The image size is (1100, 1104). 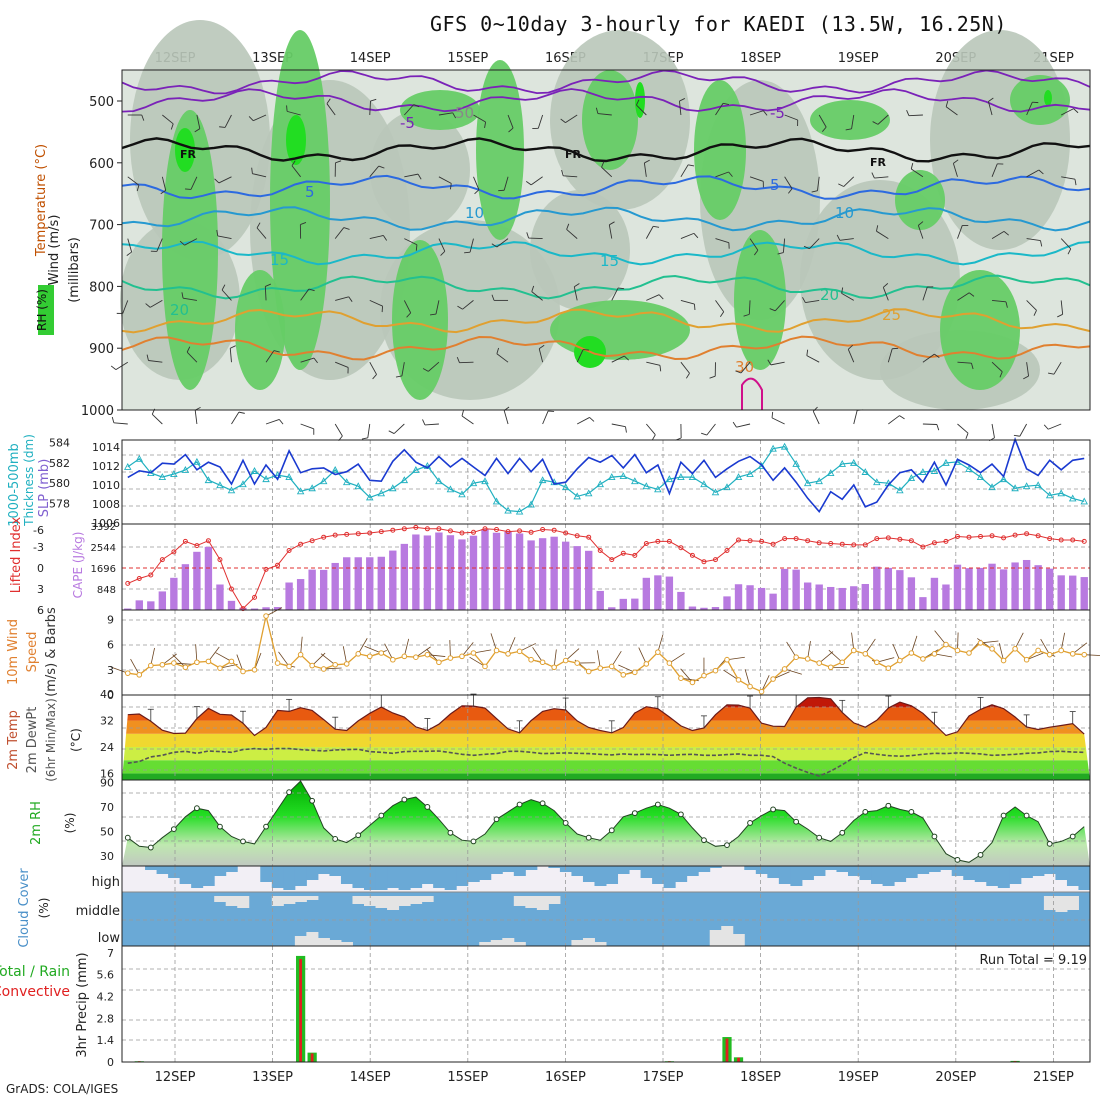 I want to click on thickness-unit-label: Thickness (dm), so click(x=29, y=480).